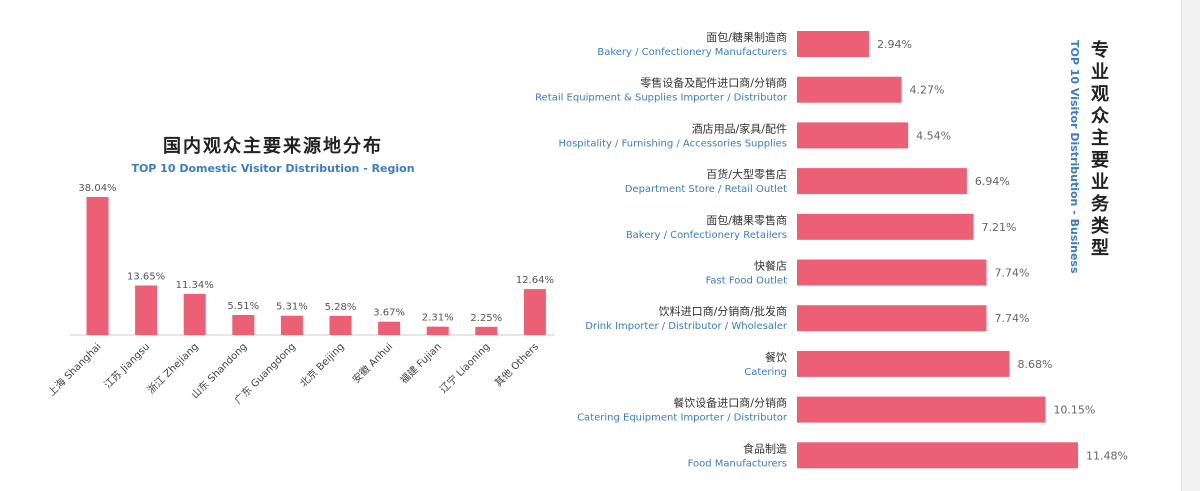 The height and width of the screenshot is (491, 1200). I want to click on business-value-label: 2.94%, so click(894, 44).